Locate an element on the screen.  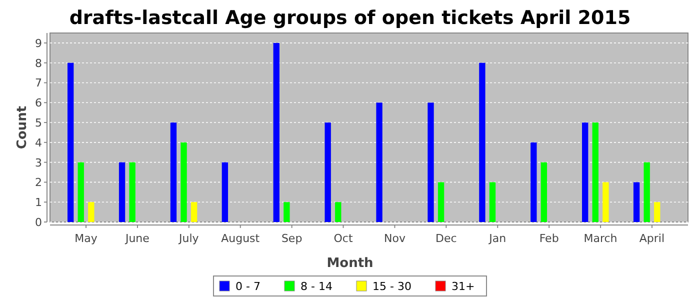
y-tick-label: 8 is located at coordinates (38, 63).